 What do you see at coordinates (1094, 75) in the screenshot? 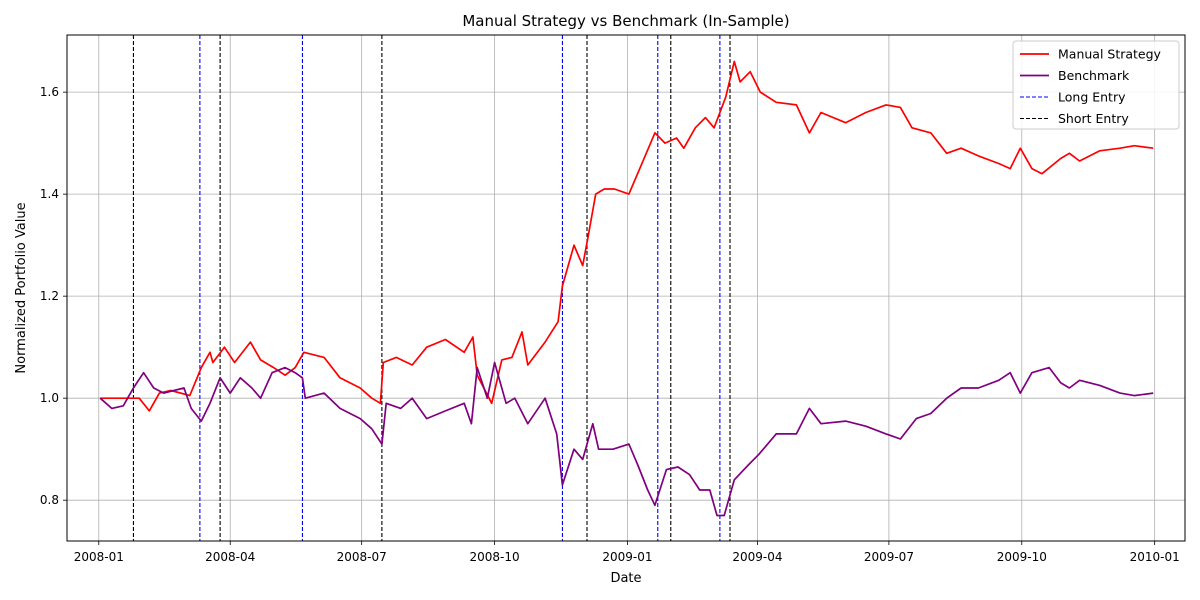
I see `legend-label-benchmark: Benchmark` at bounding box center [1094, 75].